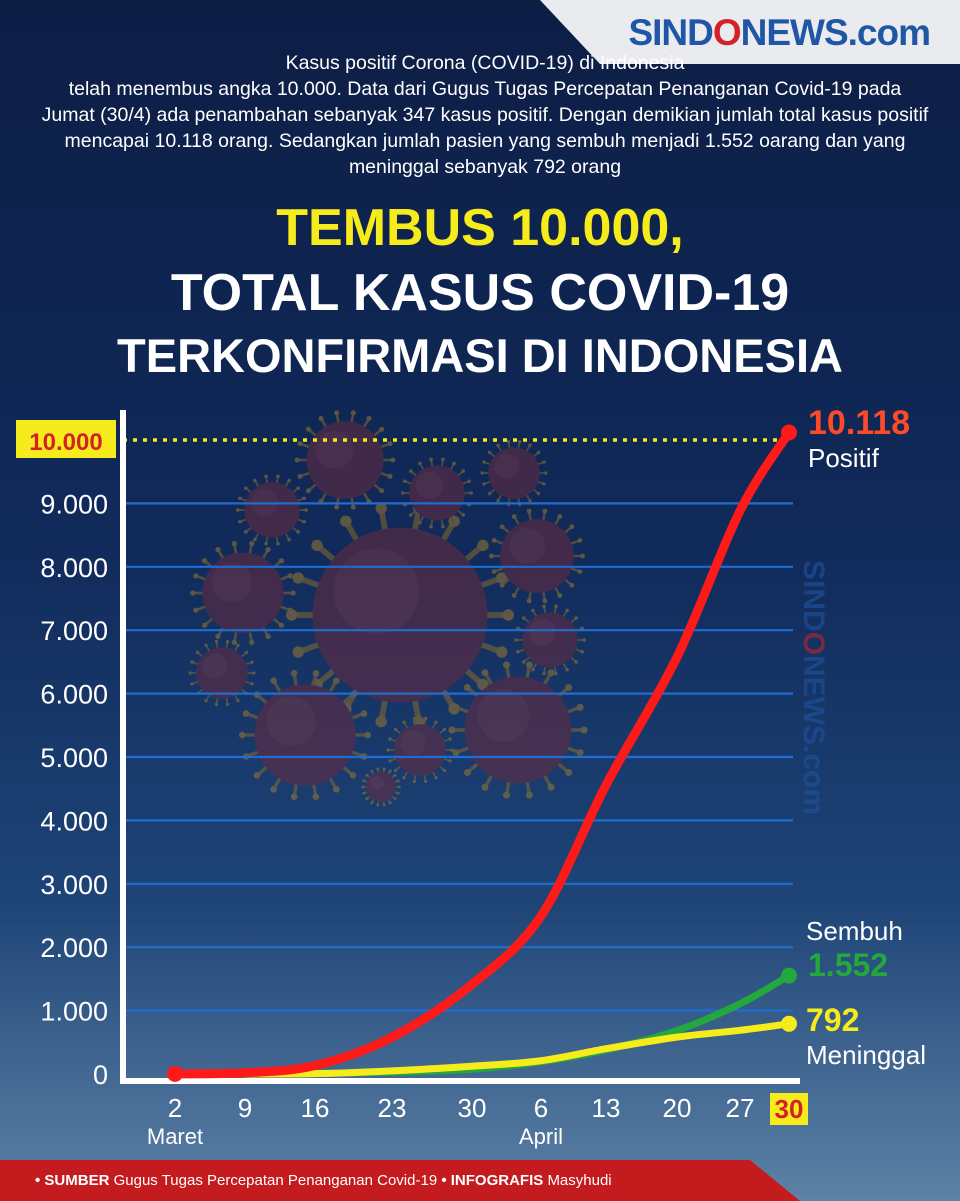 The height and width of the screenshot is (1201, 960). I want to click on headline-line2: TOTAL KASUS COVID-19, so click(480, 293).